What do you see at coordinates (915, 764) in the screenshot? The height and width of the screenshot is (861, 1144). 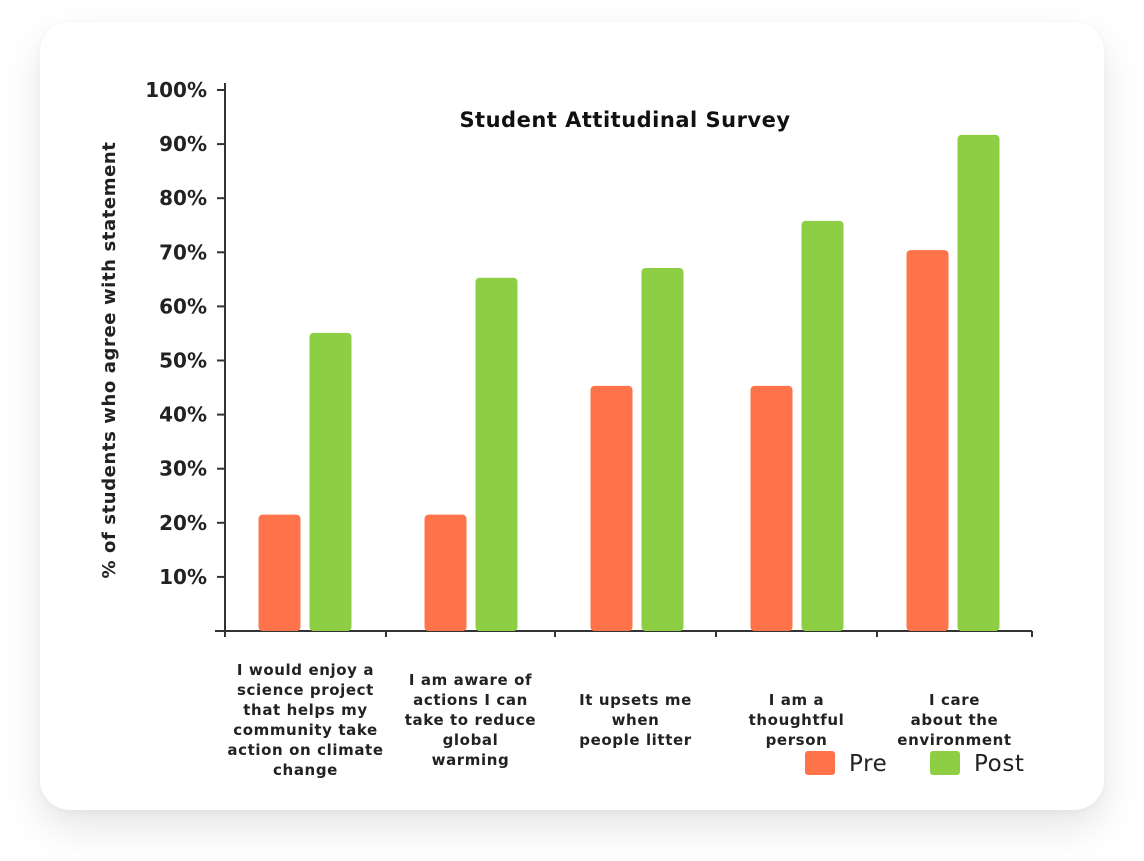 I see `legend: Pre Post` at bounding box center [915, 764].